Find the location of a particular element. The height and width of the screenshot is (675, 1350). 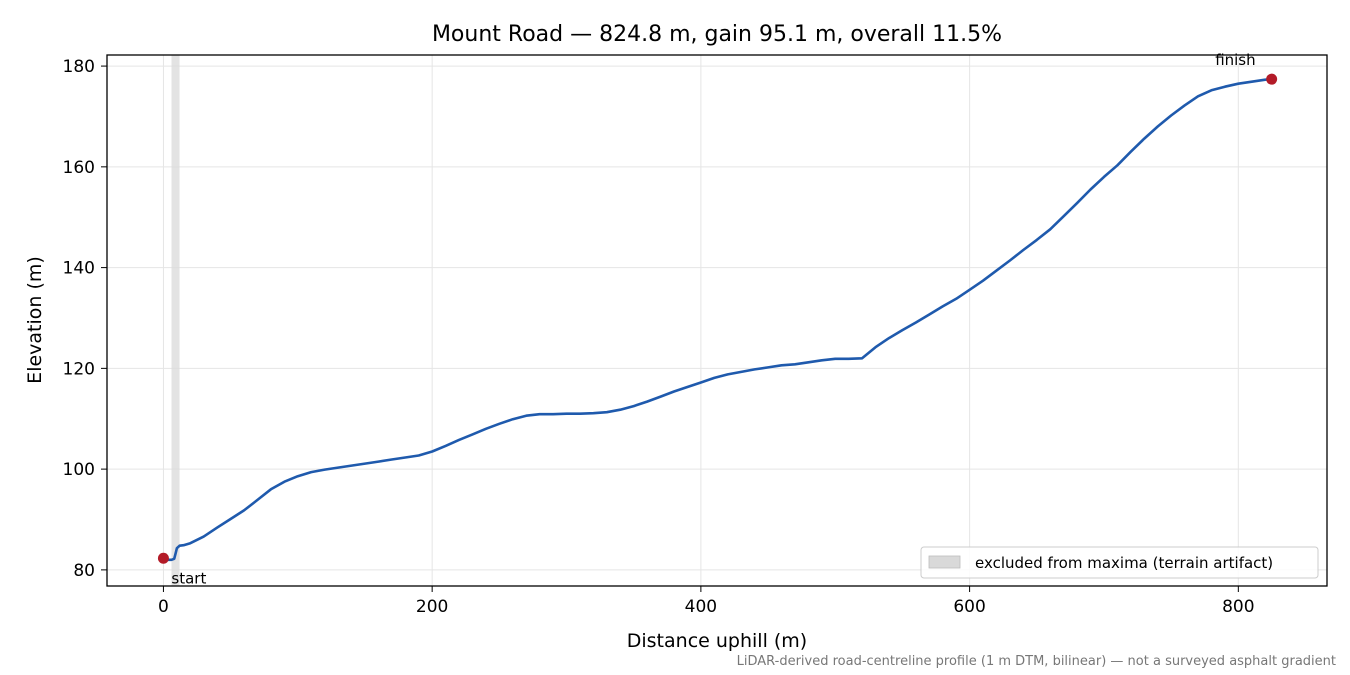

y-tick-label: 80 is located at coordinates (84, 571).